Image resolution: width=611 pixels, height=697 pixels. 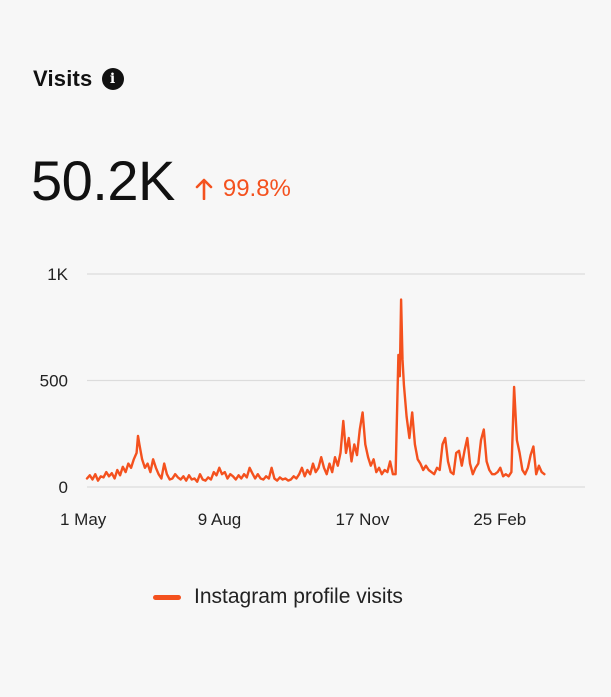 I want to click on chart-legend: Instagram profile visits, so click(x=278, y=597).